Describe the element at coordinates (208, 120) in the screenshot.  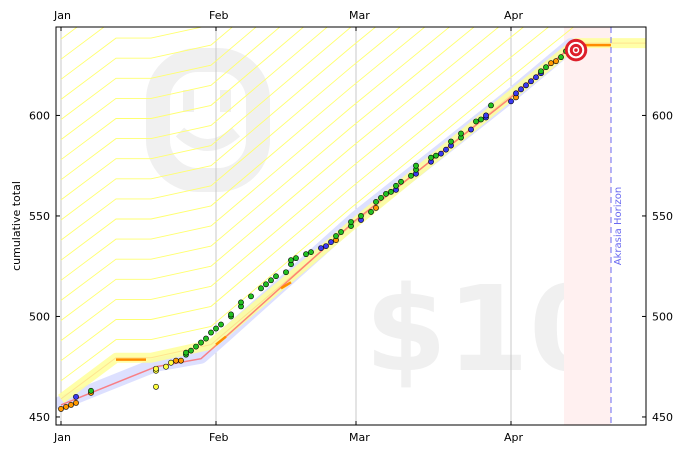
I see `watermark-face-outline` at that location.